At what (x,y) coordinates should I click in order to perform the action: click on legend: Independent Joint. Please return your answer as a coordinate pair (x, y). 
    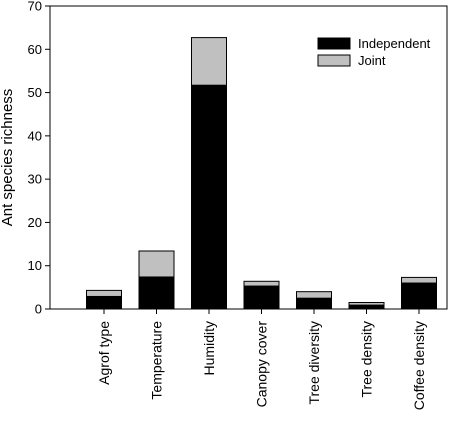
    Looking at the image, I should click on (374, 52).